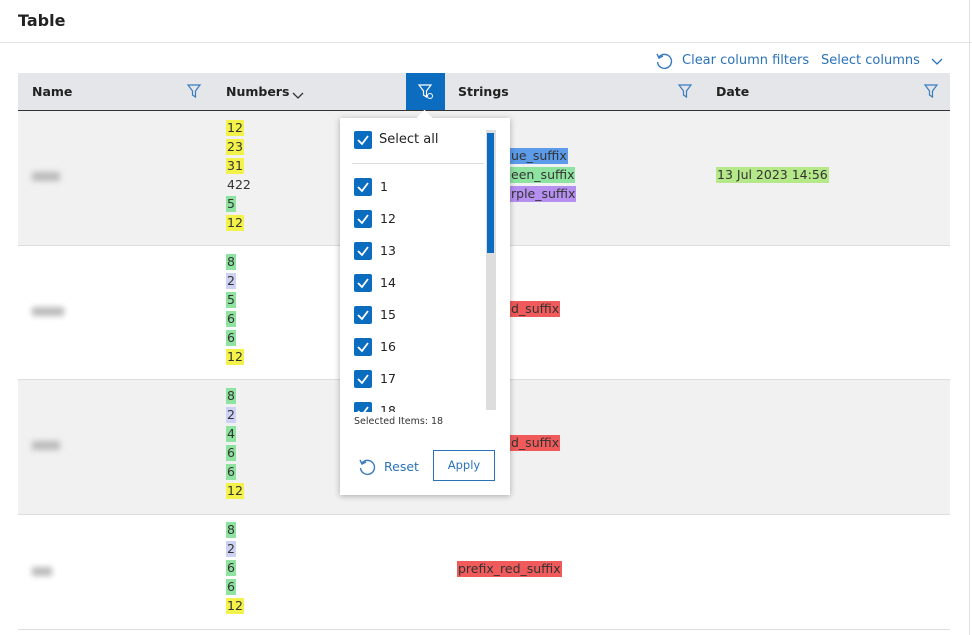 The width and height of the screenshot is (972, 635). I want to click on active-filter-button, so click(425, 91).